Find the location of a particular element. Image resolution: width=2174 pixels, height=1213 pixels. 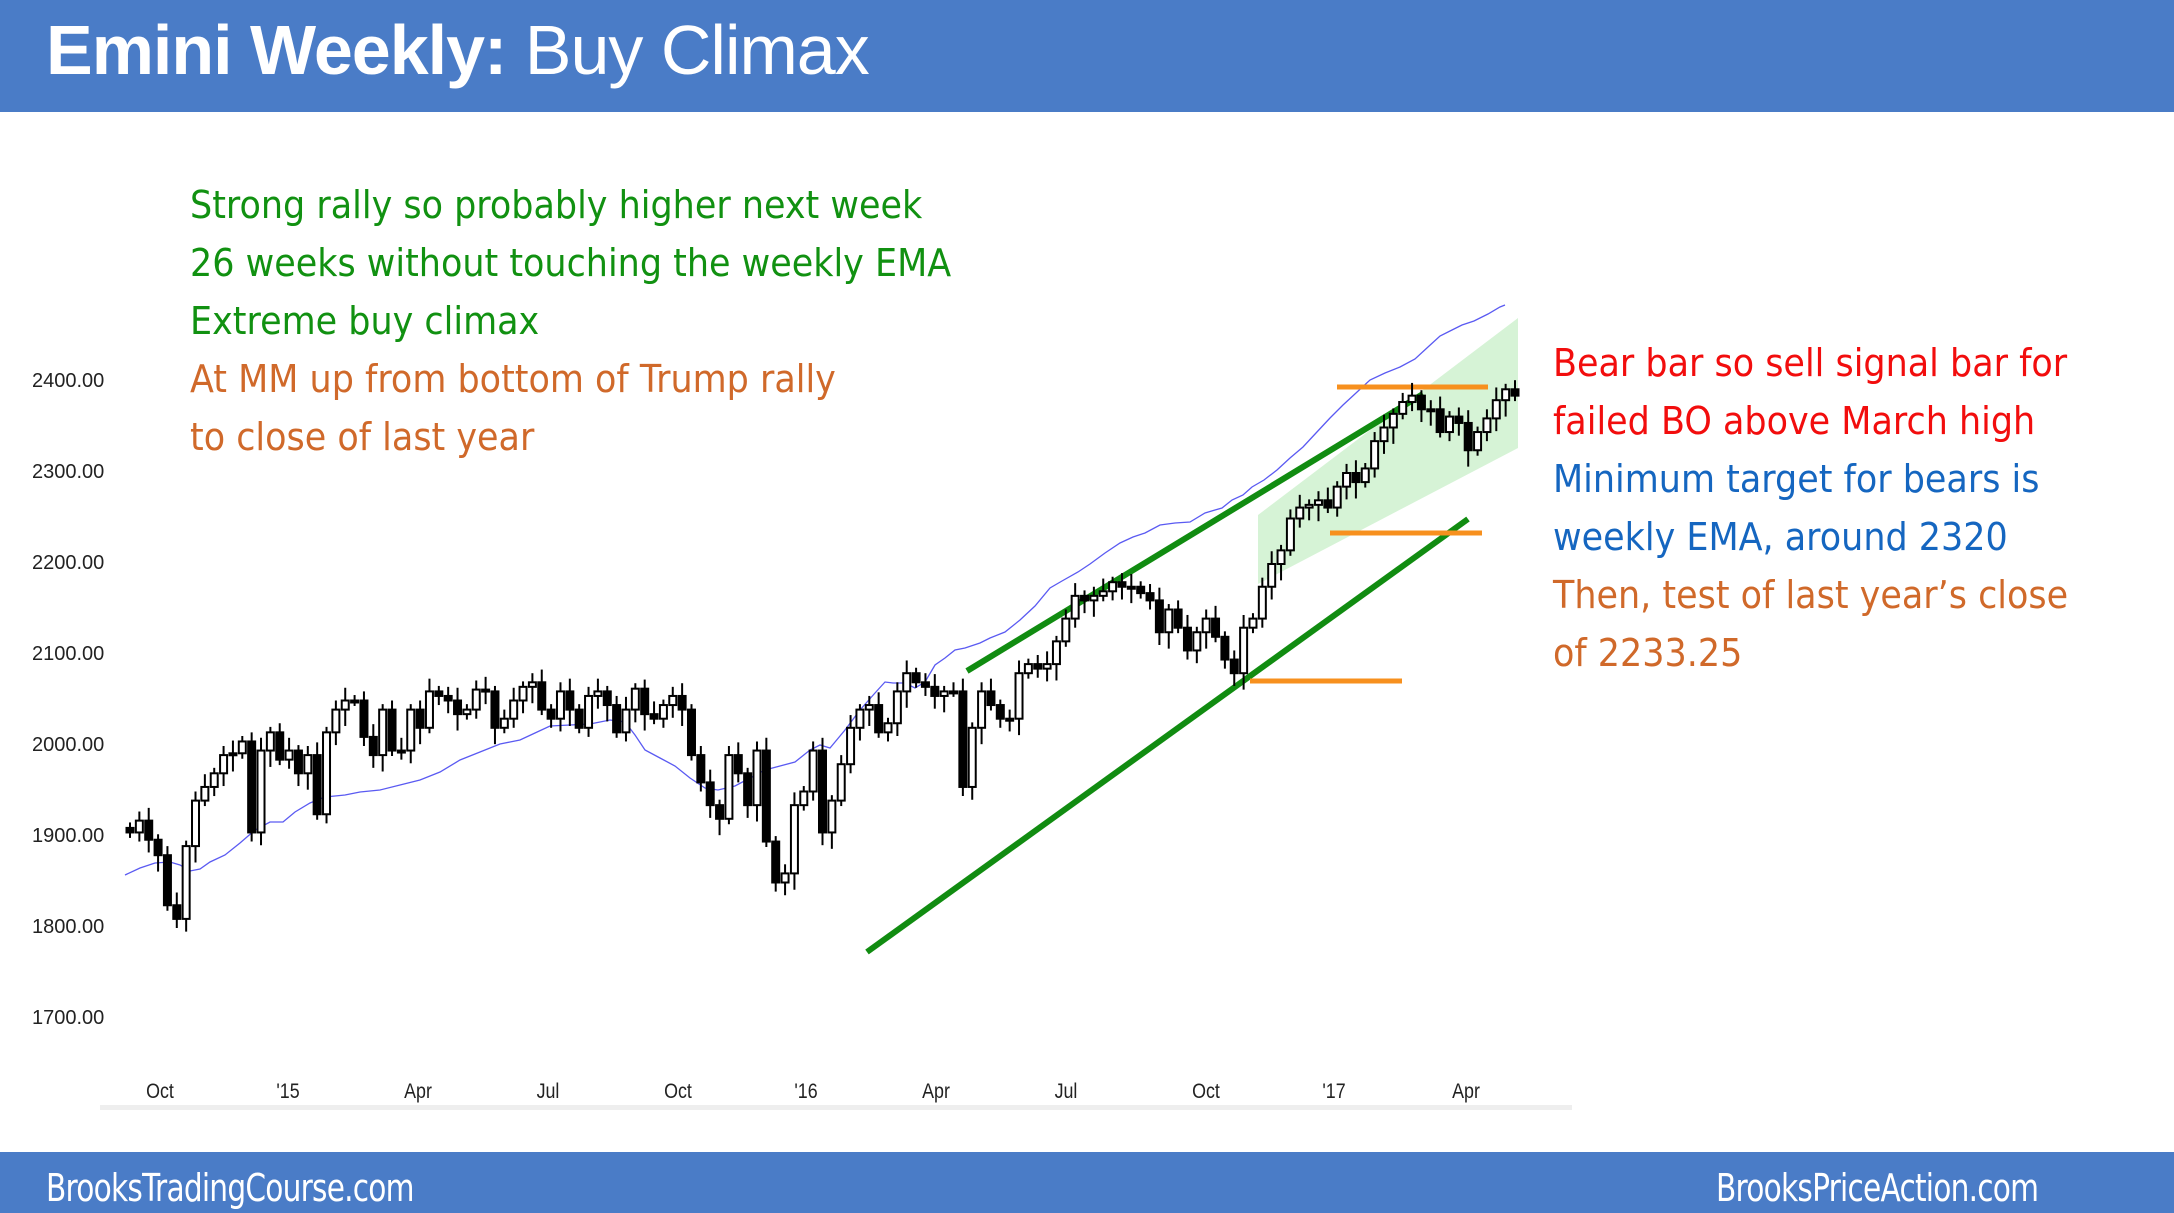

y-tick-2200: 2200.00 is located at coordinates (68, 563).